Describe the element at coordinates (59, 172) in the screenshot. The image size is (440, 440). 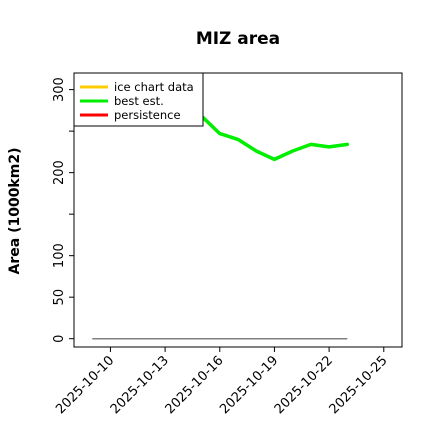
I see `y-tick-label: 200` at that location.